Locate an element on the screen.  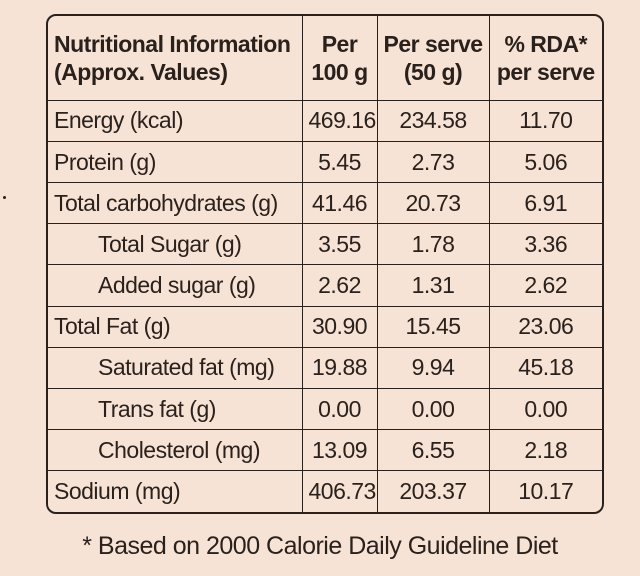
header-rda-line2: per serve is located at coordinates (545, 71).